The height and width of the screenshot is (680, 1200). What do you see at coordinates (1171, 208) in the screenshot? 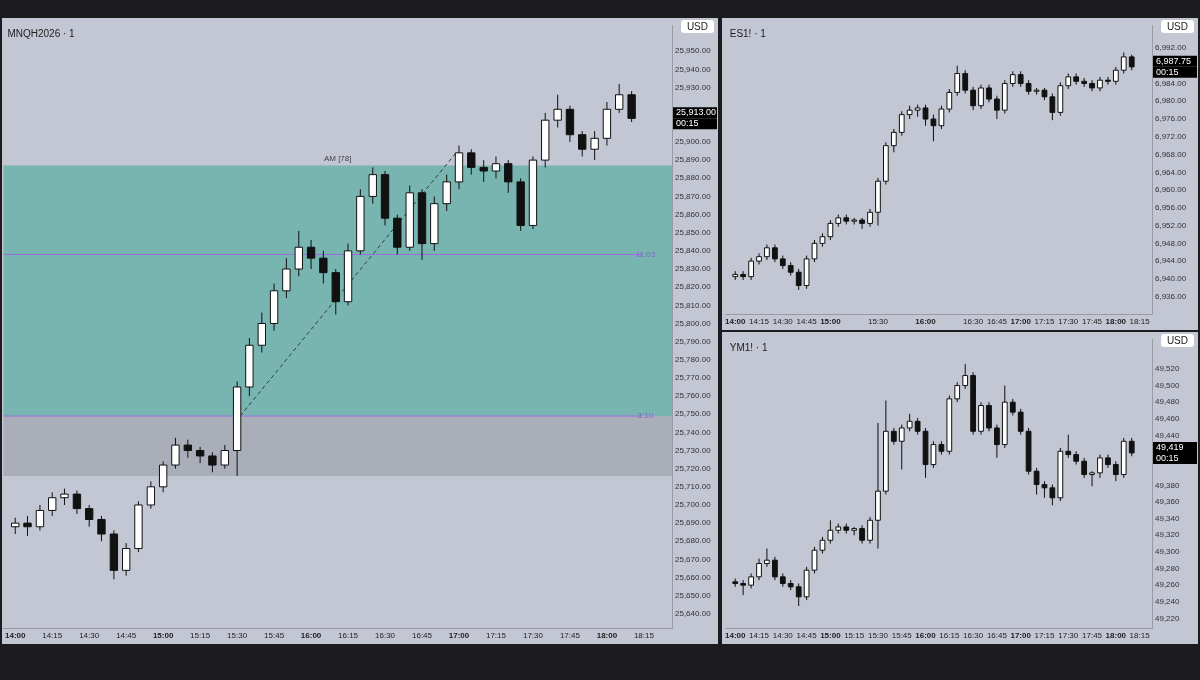
I see `y-tick-label: 6,956.00` at bounding box center [1171, 208].